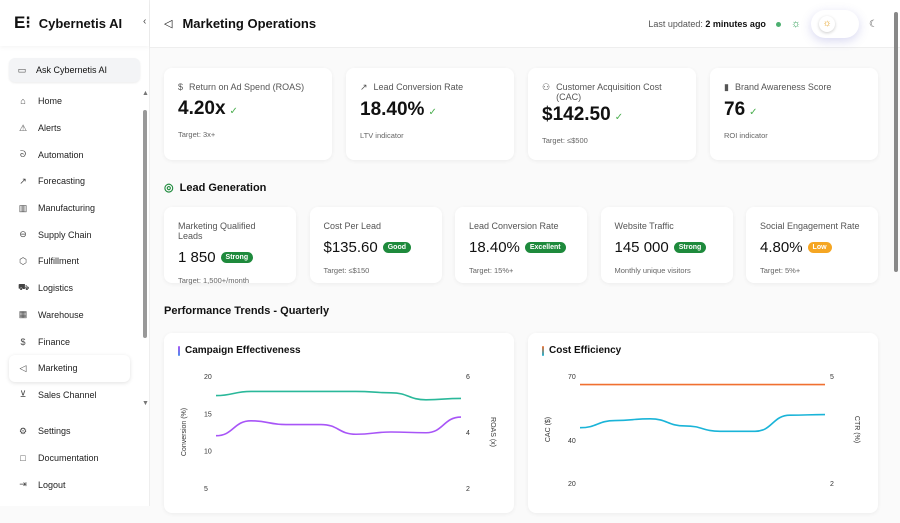  Describe the element at coordinates (168, 24) in the screenshot. I see `megaphone-icon: ◁` at that location.